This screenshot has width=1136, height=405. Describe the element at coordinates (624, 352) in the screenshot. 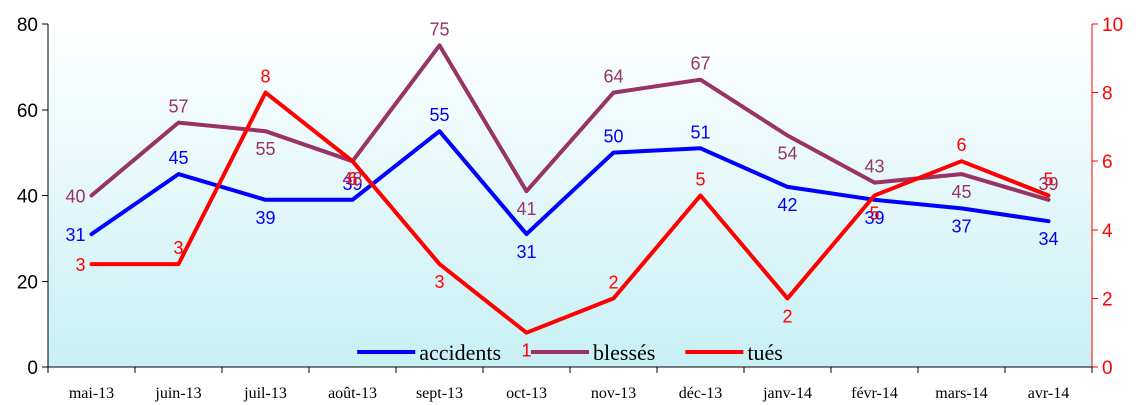

I see `legend-label: blessés` at that location.